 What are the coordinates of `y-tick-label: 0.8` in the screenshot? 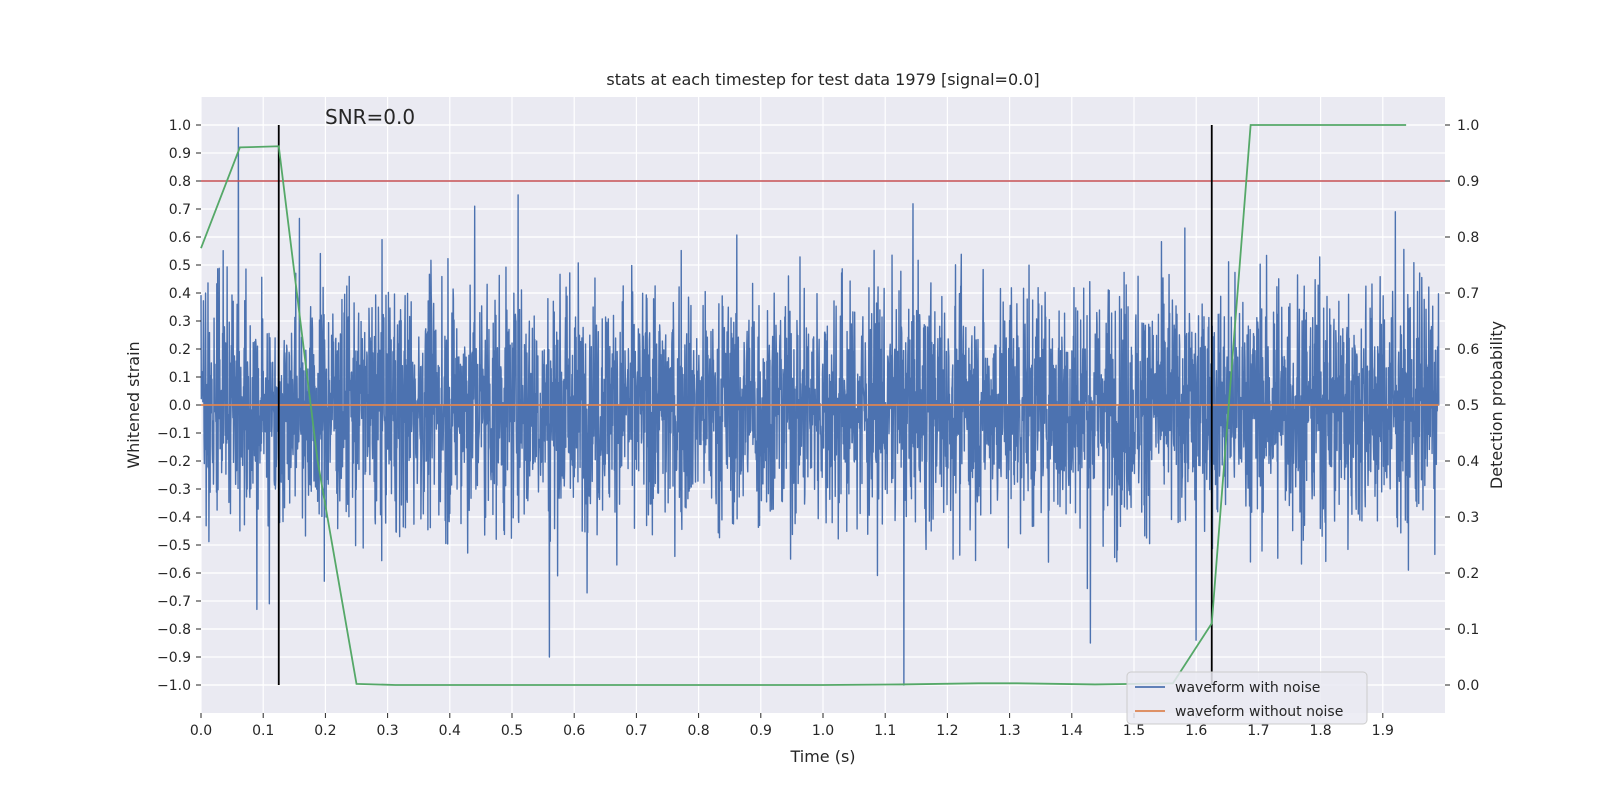 It's located at (180, 182).